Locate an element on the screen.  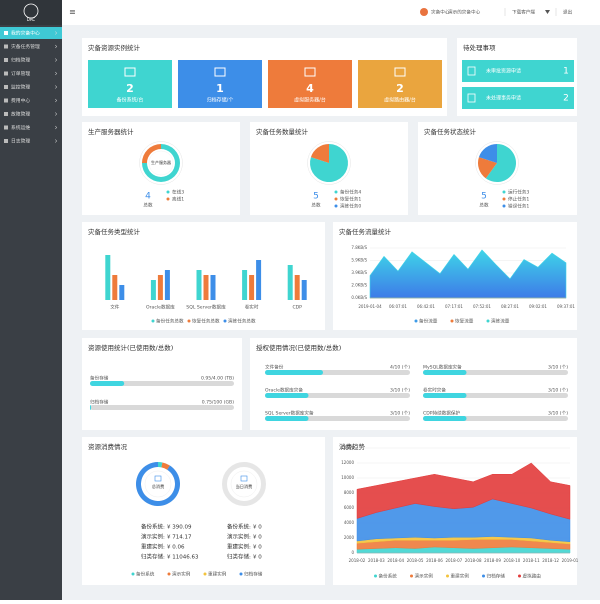
sidebar is located at coordinates (31, 300).